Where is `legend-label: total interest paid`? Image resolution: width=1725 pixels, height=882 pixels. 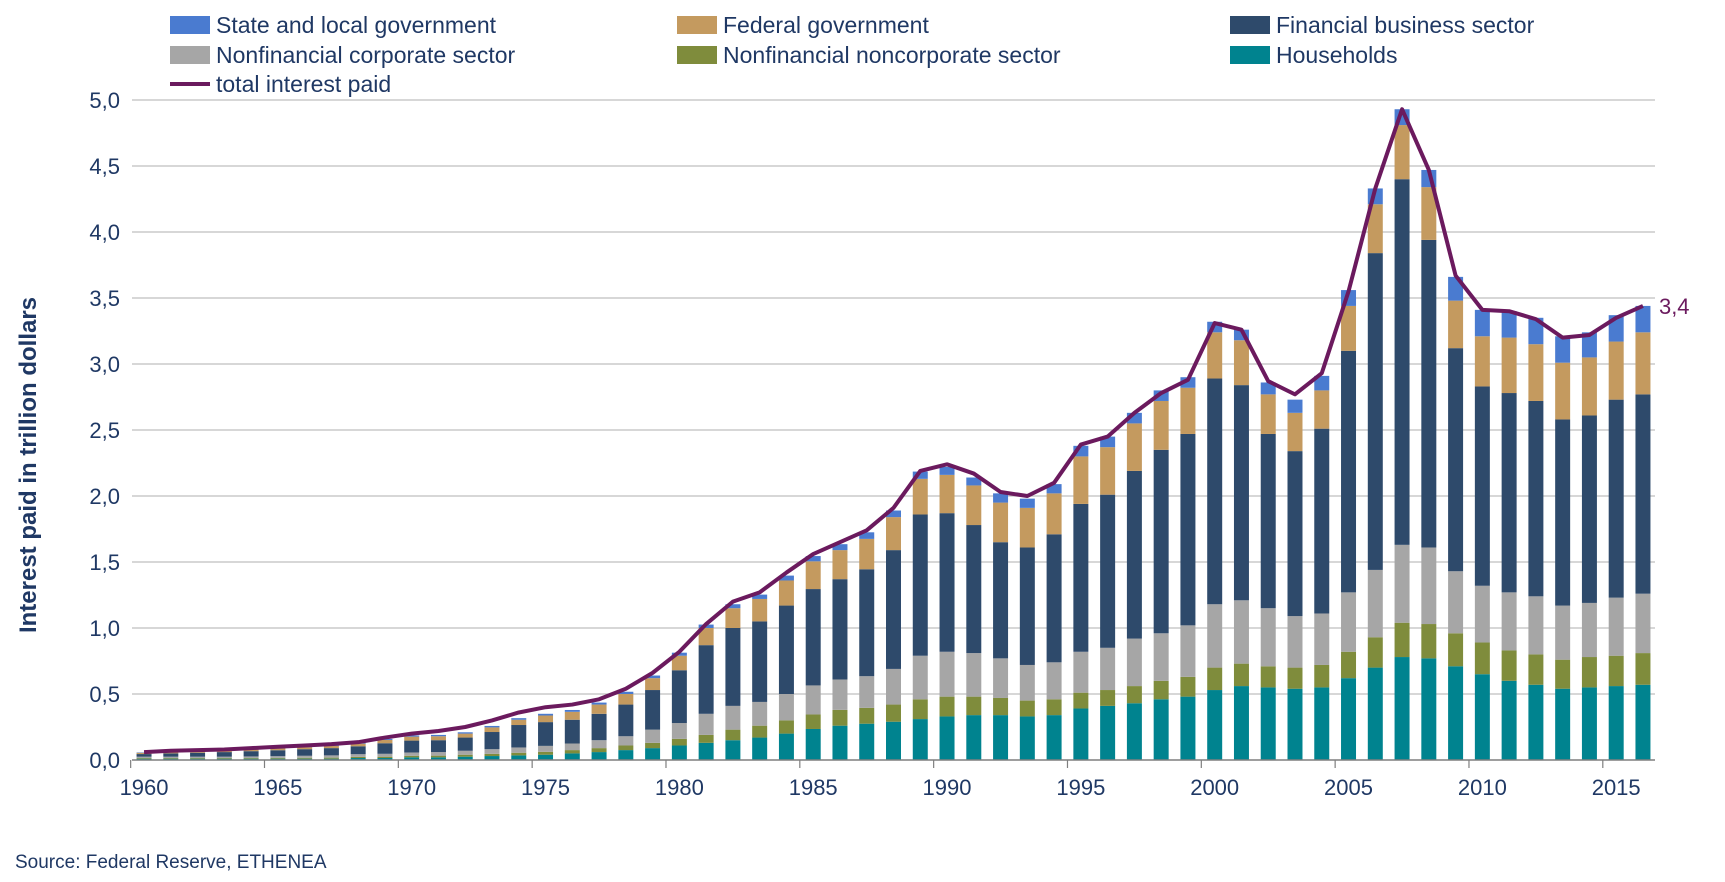
legend-label: total interest paid is located at coordinates (303, 84).